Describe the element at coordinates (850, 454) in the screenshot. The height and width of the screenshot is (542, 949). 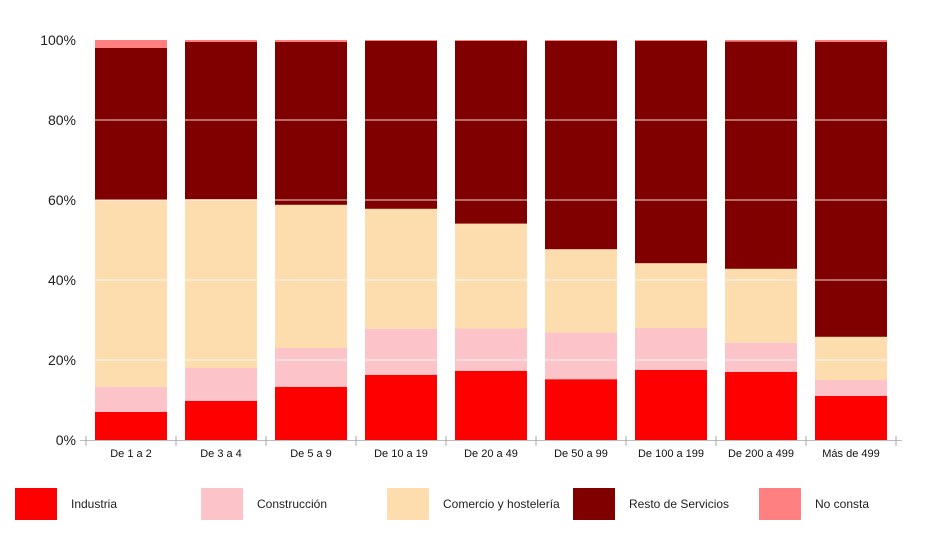
I see `x-tick-label: Más de 499` at that location.